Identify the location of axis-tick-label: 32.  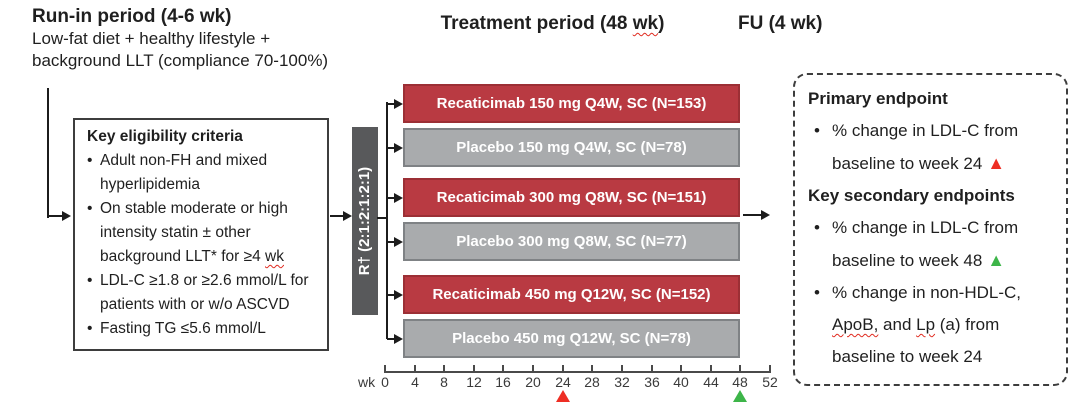
(622, 382).